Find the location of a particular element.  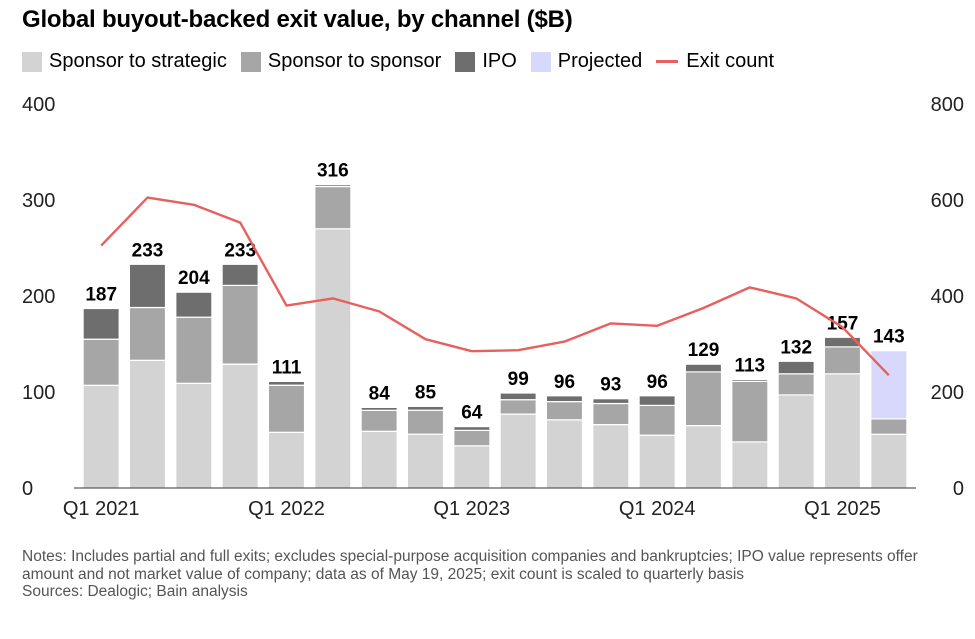

bar-total-label: 143 is located at coordinates (889, 337).